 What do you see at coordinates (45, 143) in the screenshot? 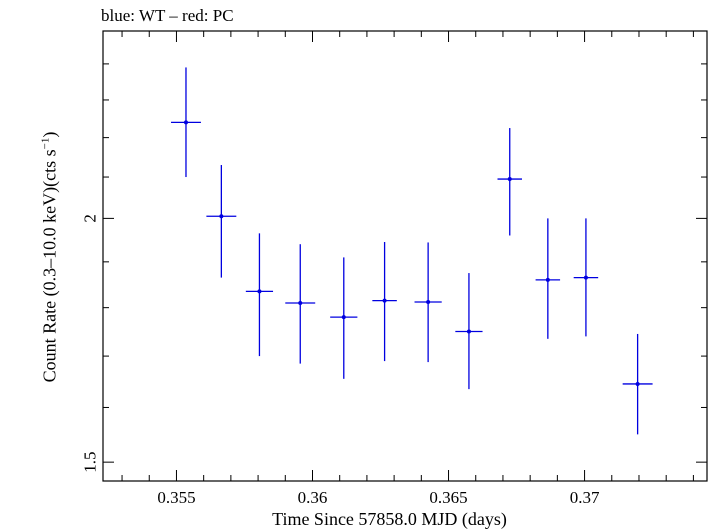
I see `y-axis-label-sup: −1` at bounding box center [45, 143].